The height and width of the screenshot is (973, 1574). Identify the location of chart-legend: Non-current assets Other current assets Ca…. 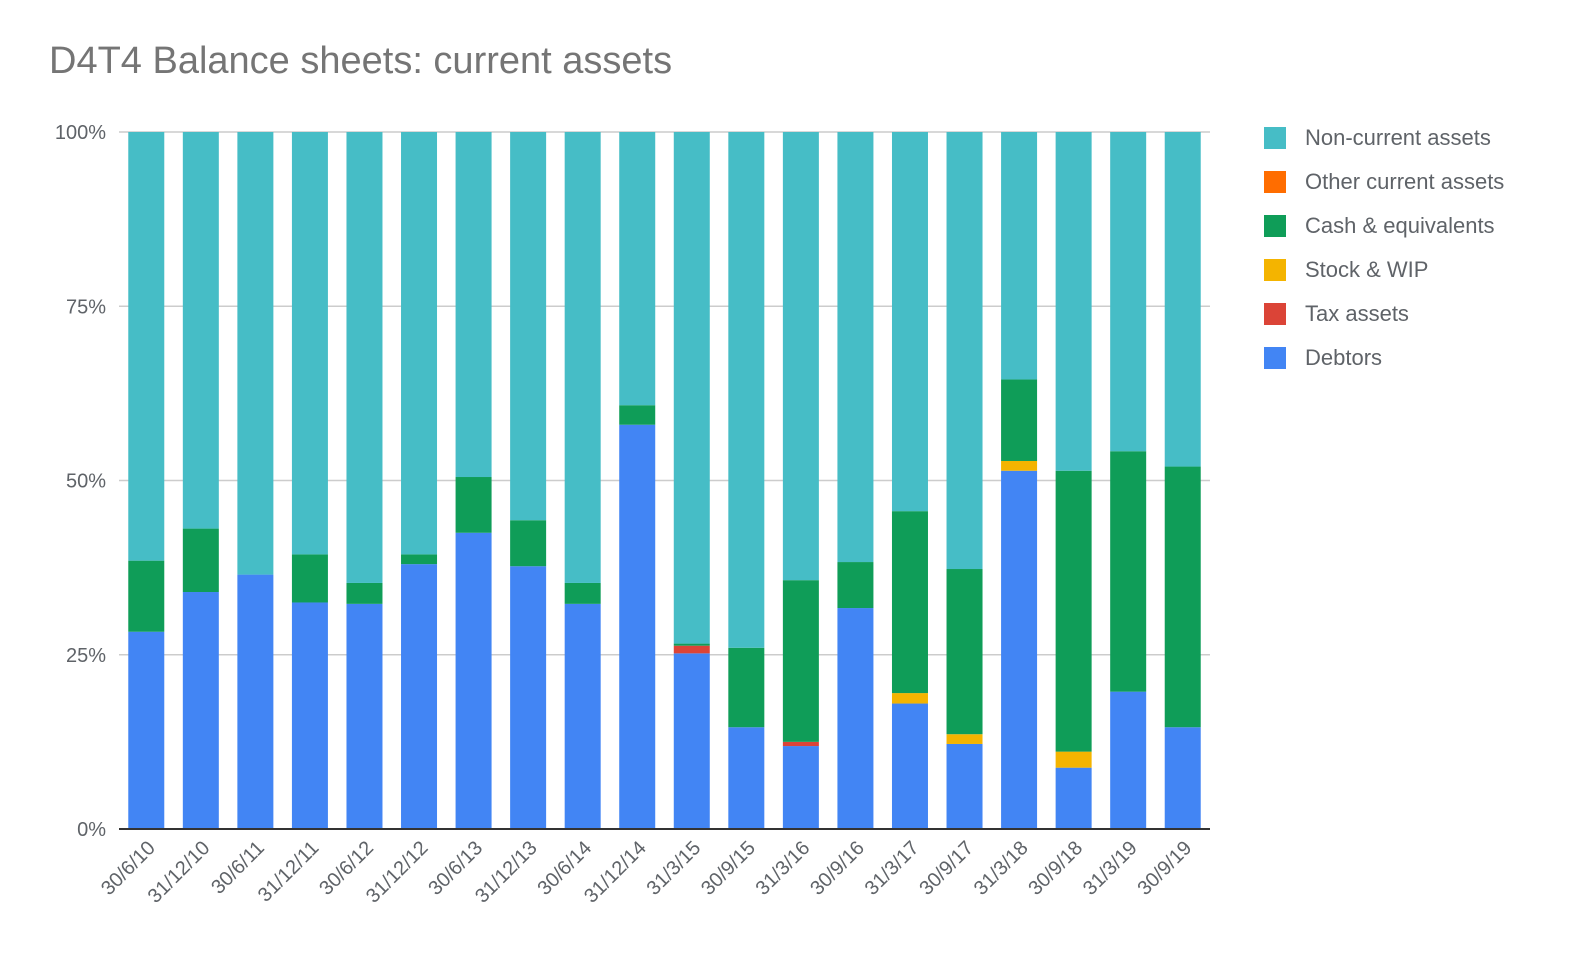
(1384, 248).